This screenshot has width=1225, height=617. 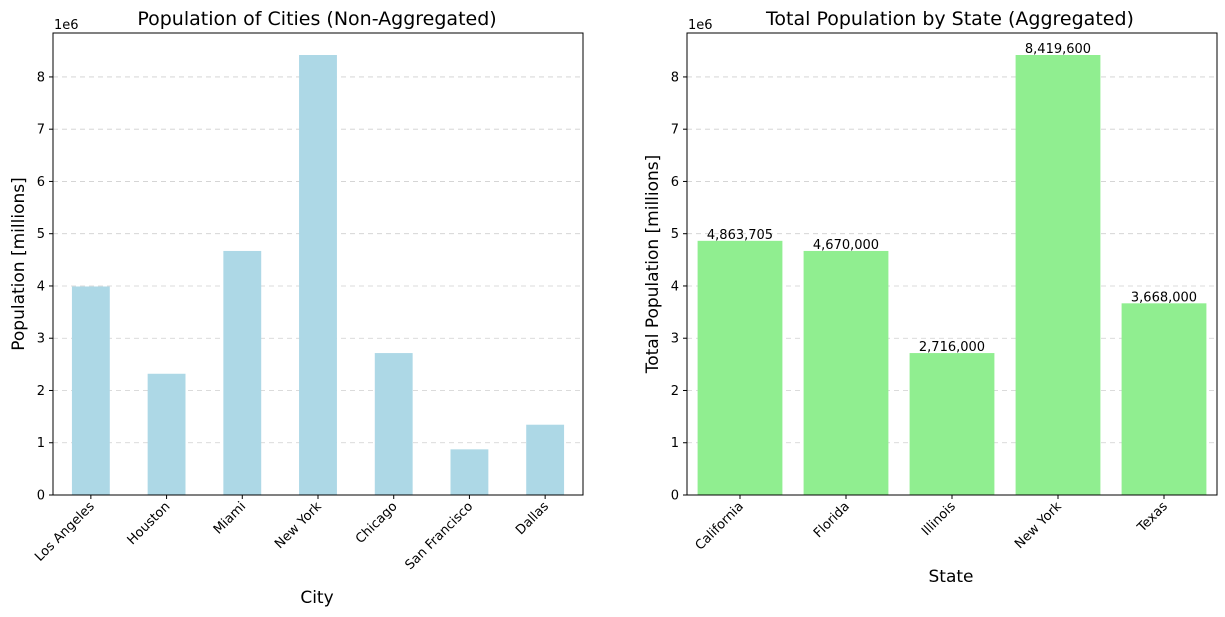 I want to click on x-axis-label: State, so click(x=951, y=577).